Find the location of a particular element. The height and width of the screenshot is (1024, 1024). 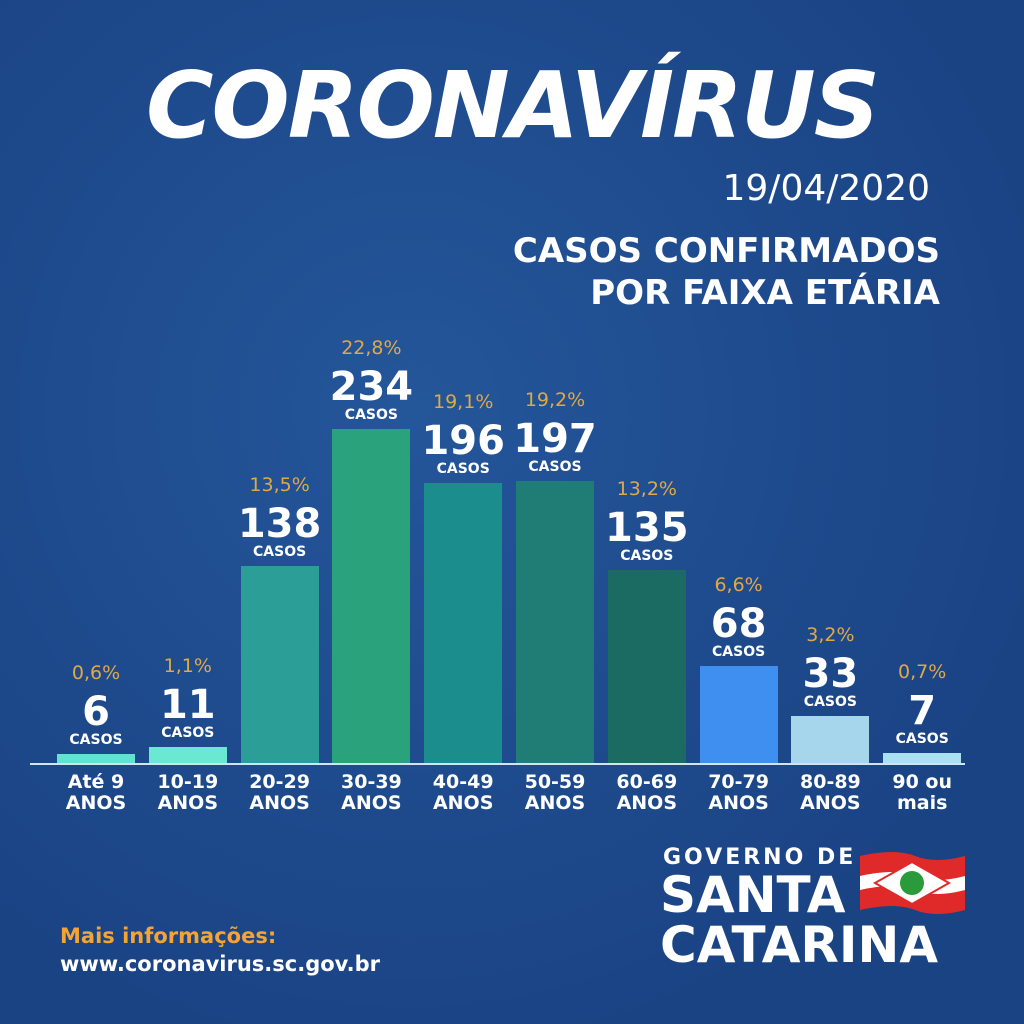

flag-emblem is located at coordinates (912, 883).